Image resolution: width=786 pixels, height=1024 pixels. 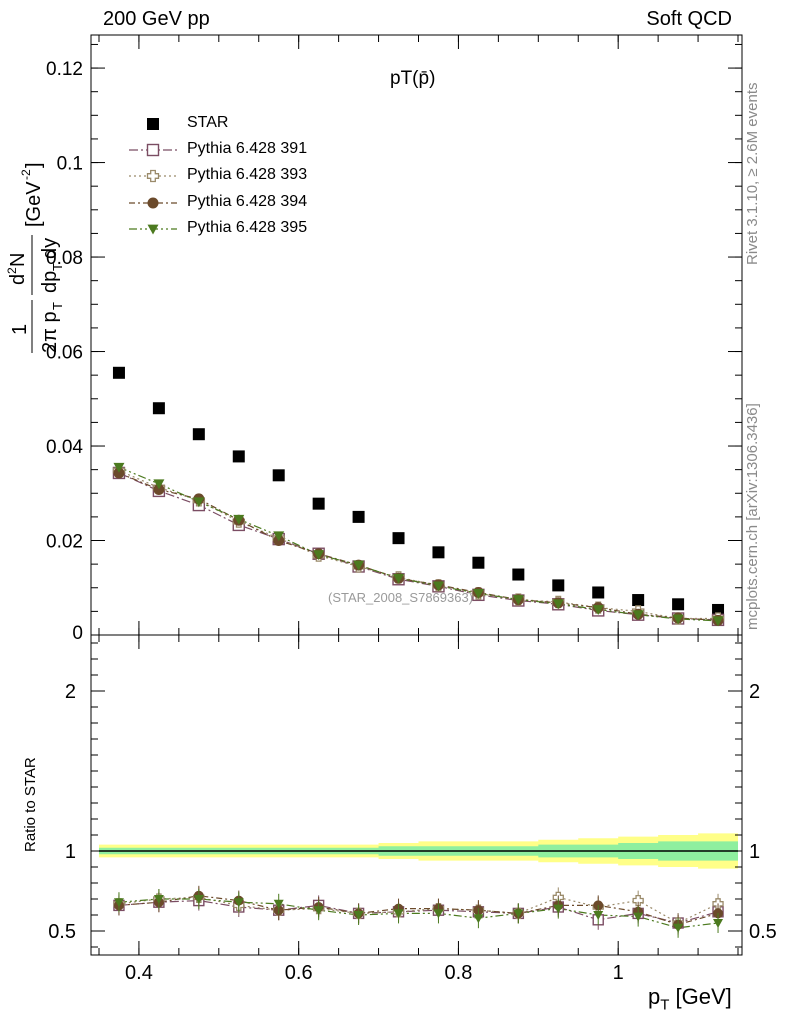 I want to click on pythia-394-line, so click(x=418, y=546).